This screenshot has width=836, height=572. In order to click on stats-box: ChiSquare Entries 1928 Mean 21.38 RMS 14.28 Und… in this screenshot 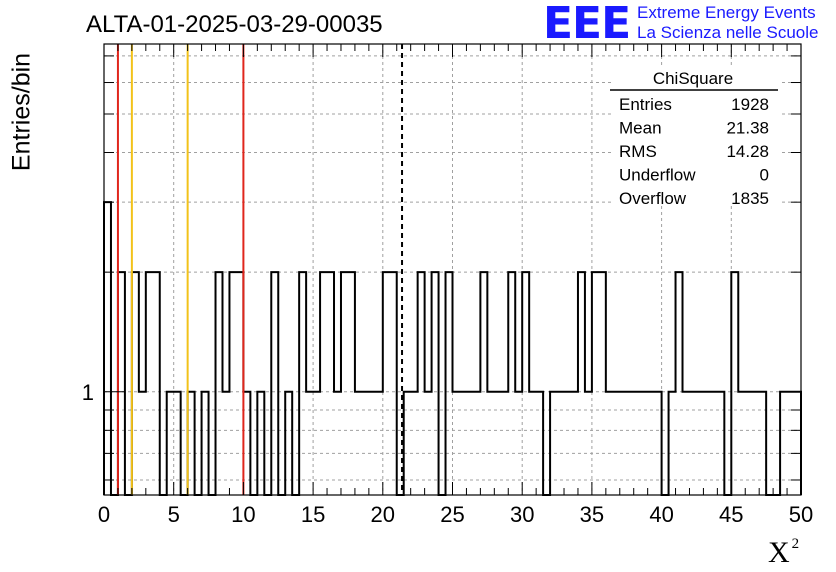, I will do `click(695, 137)`.